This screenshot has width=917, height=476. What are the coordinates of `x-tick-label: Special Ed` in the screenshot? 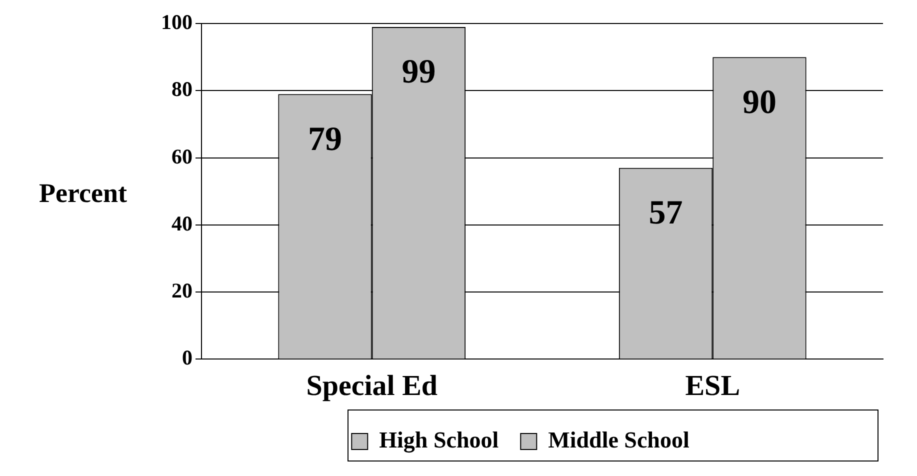 It's located at (372, 386).